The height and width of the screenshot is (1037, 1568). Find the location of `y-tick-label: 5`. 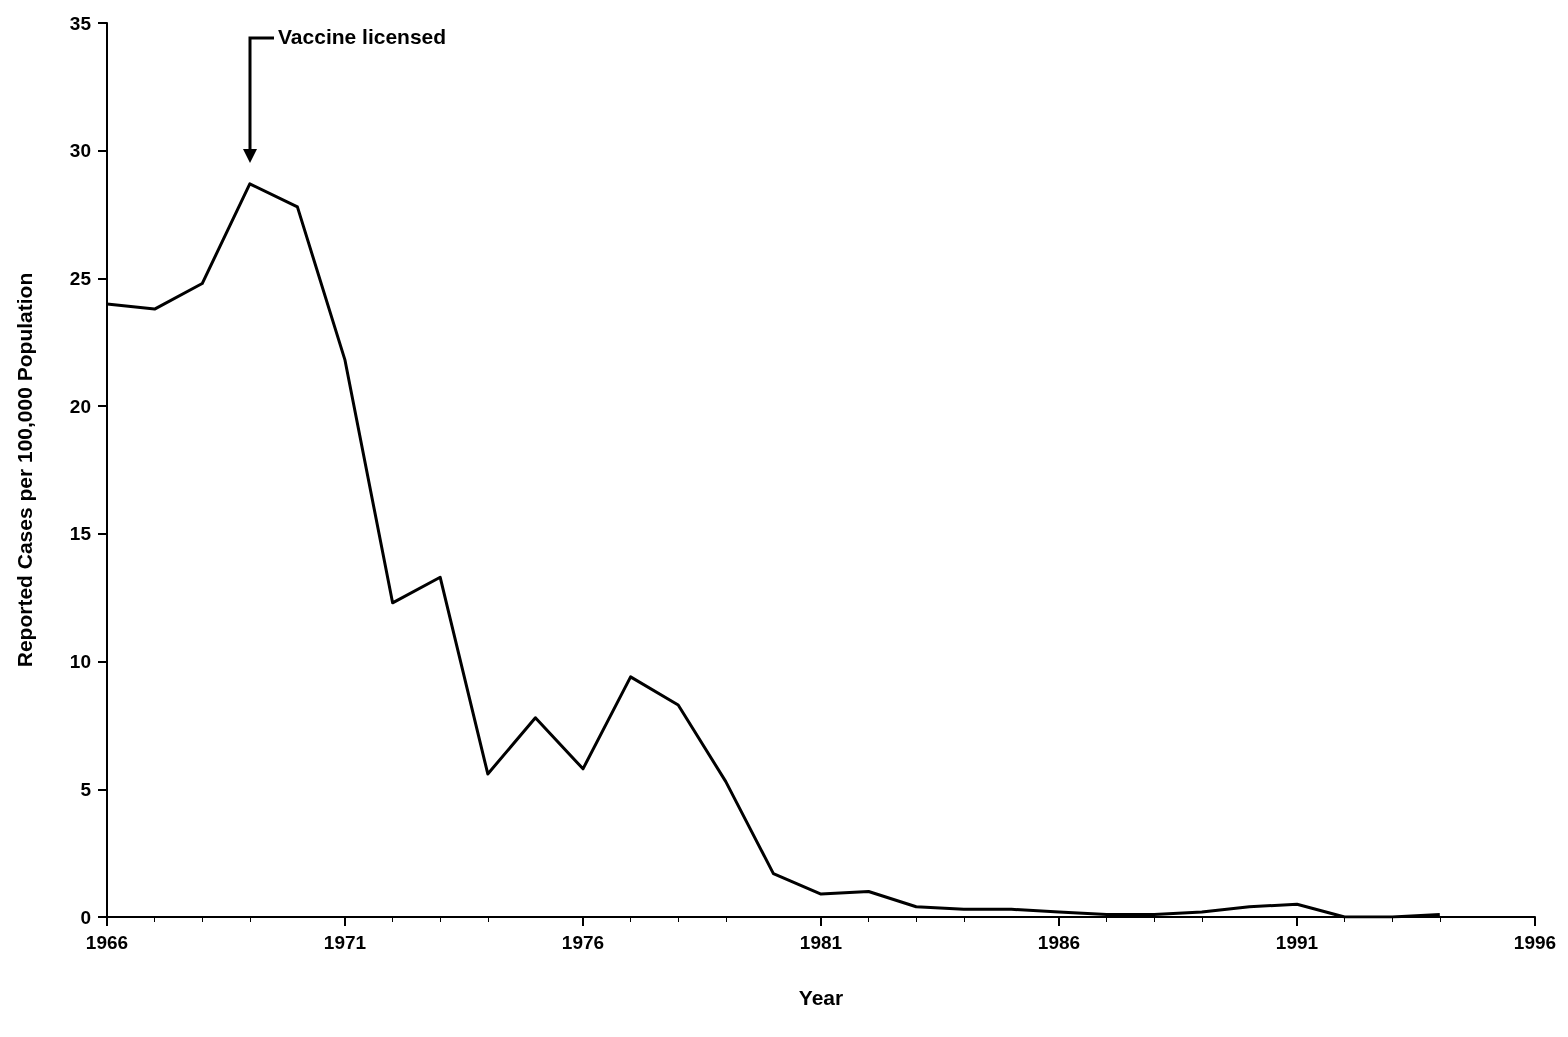

y-tick-label: 5 is located at coordinates (86, 789).